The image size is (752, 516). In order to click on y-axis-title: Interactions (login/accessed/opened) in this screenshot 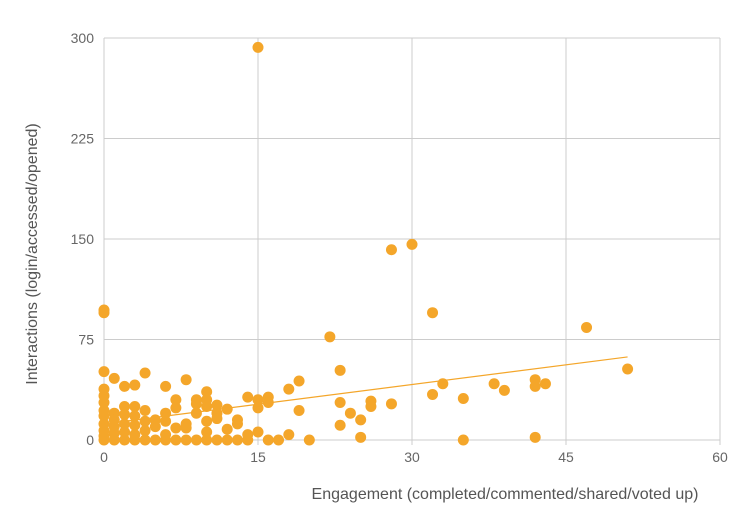, I will do `click(32, 254)`.